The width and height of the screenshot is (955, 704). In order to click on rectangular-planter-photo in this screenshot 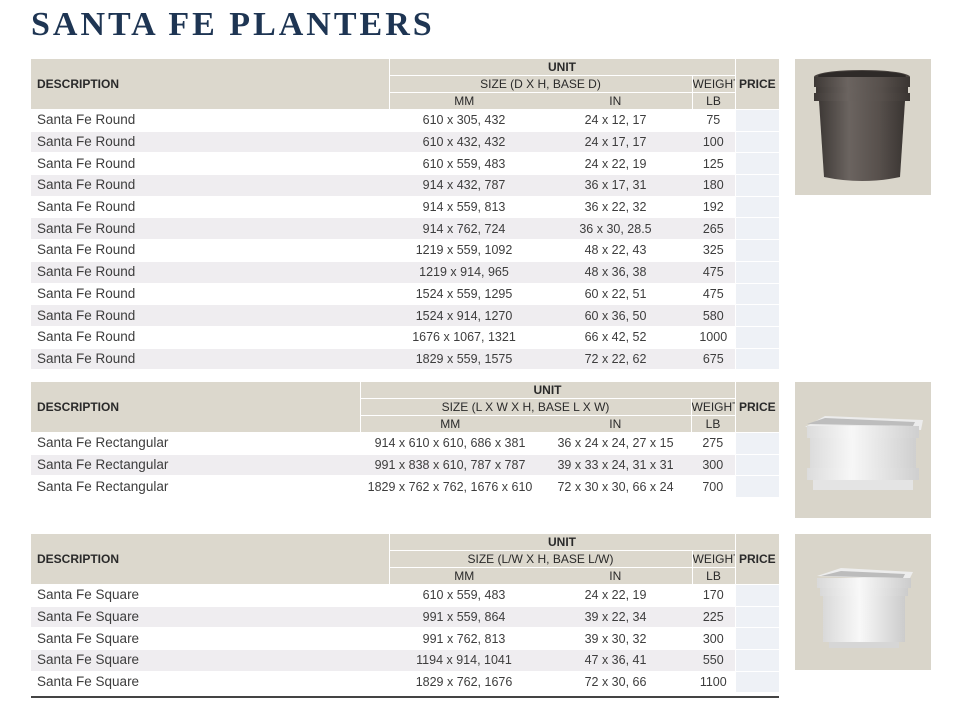, I will do `click(863, 450)`.